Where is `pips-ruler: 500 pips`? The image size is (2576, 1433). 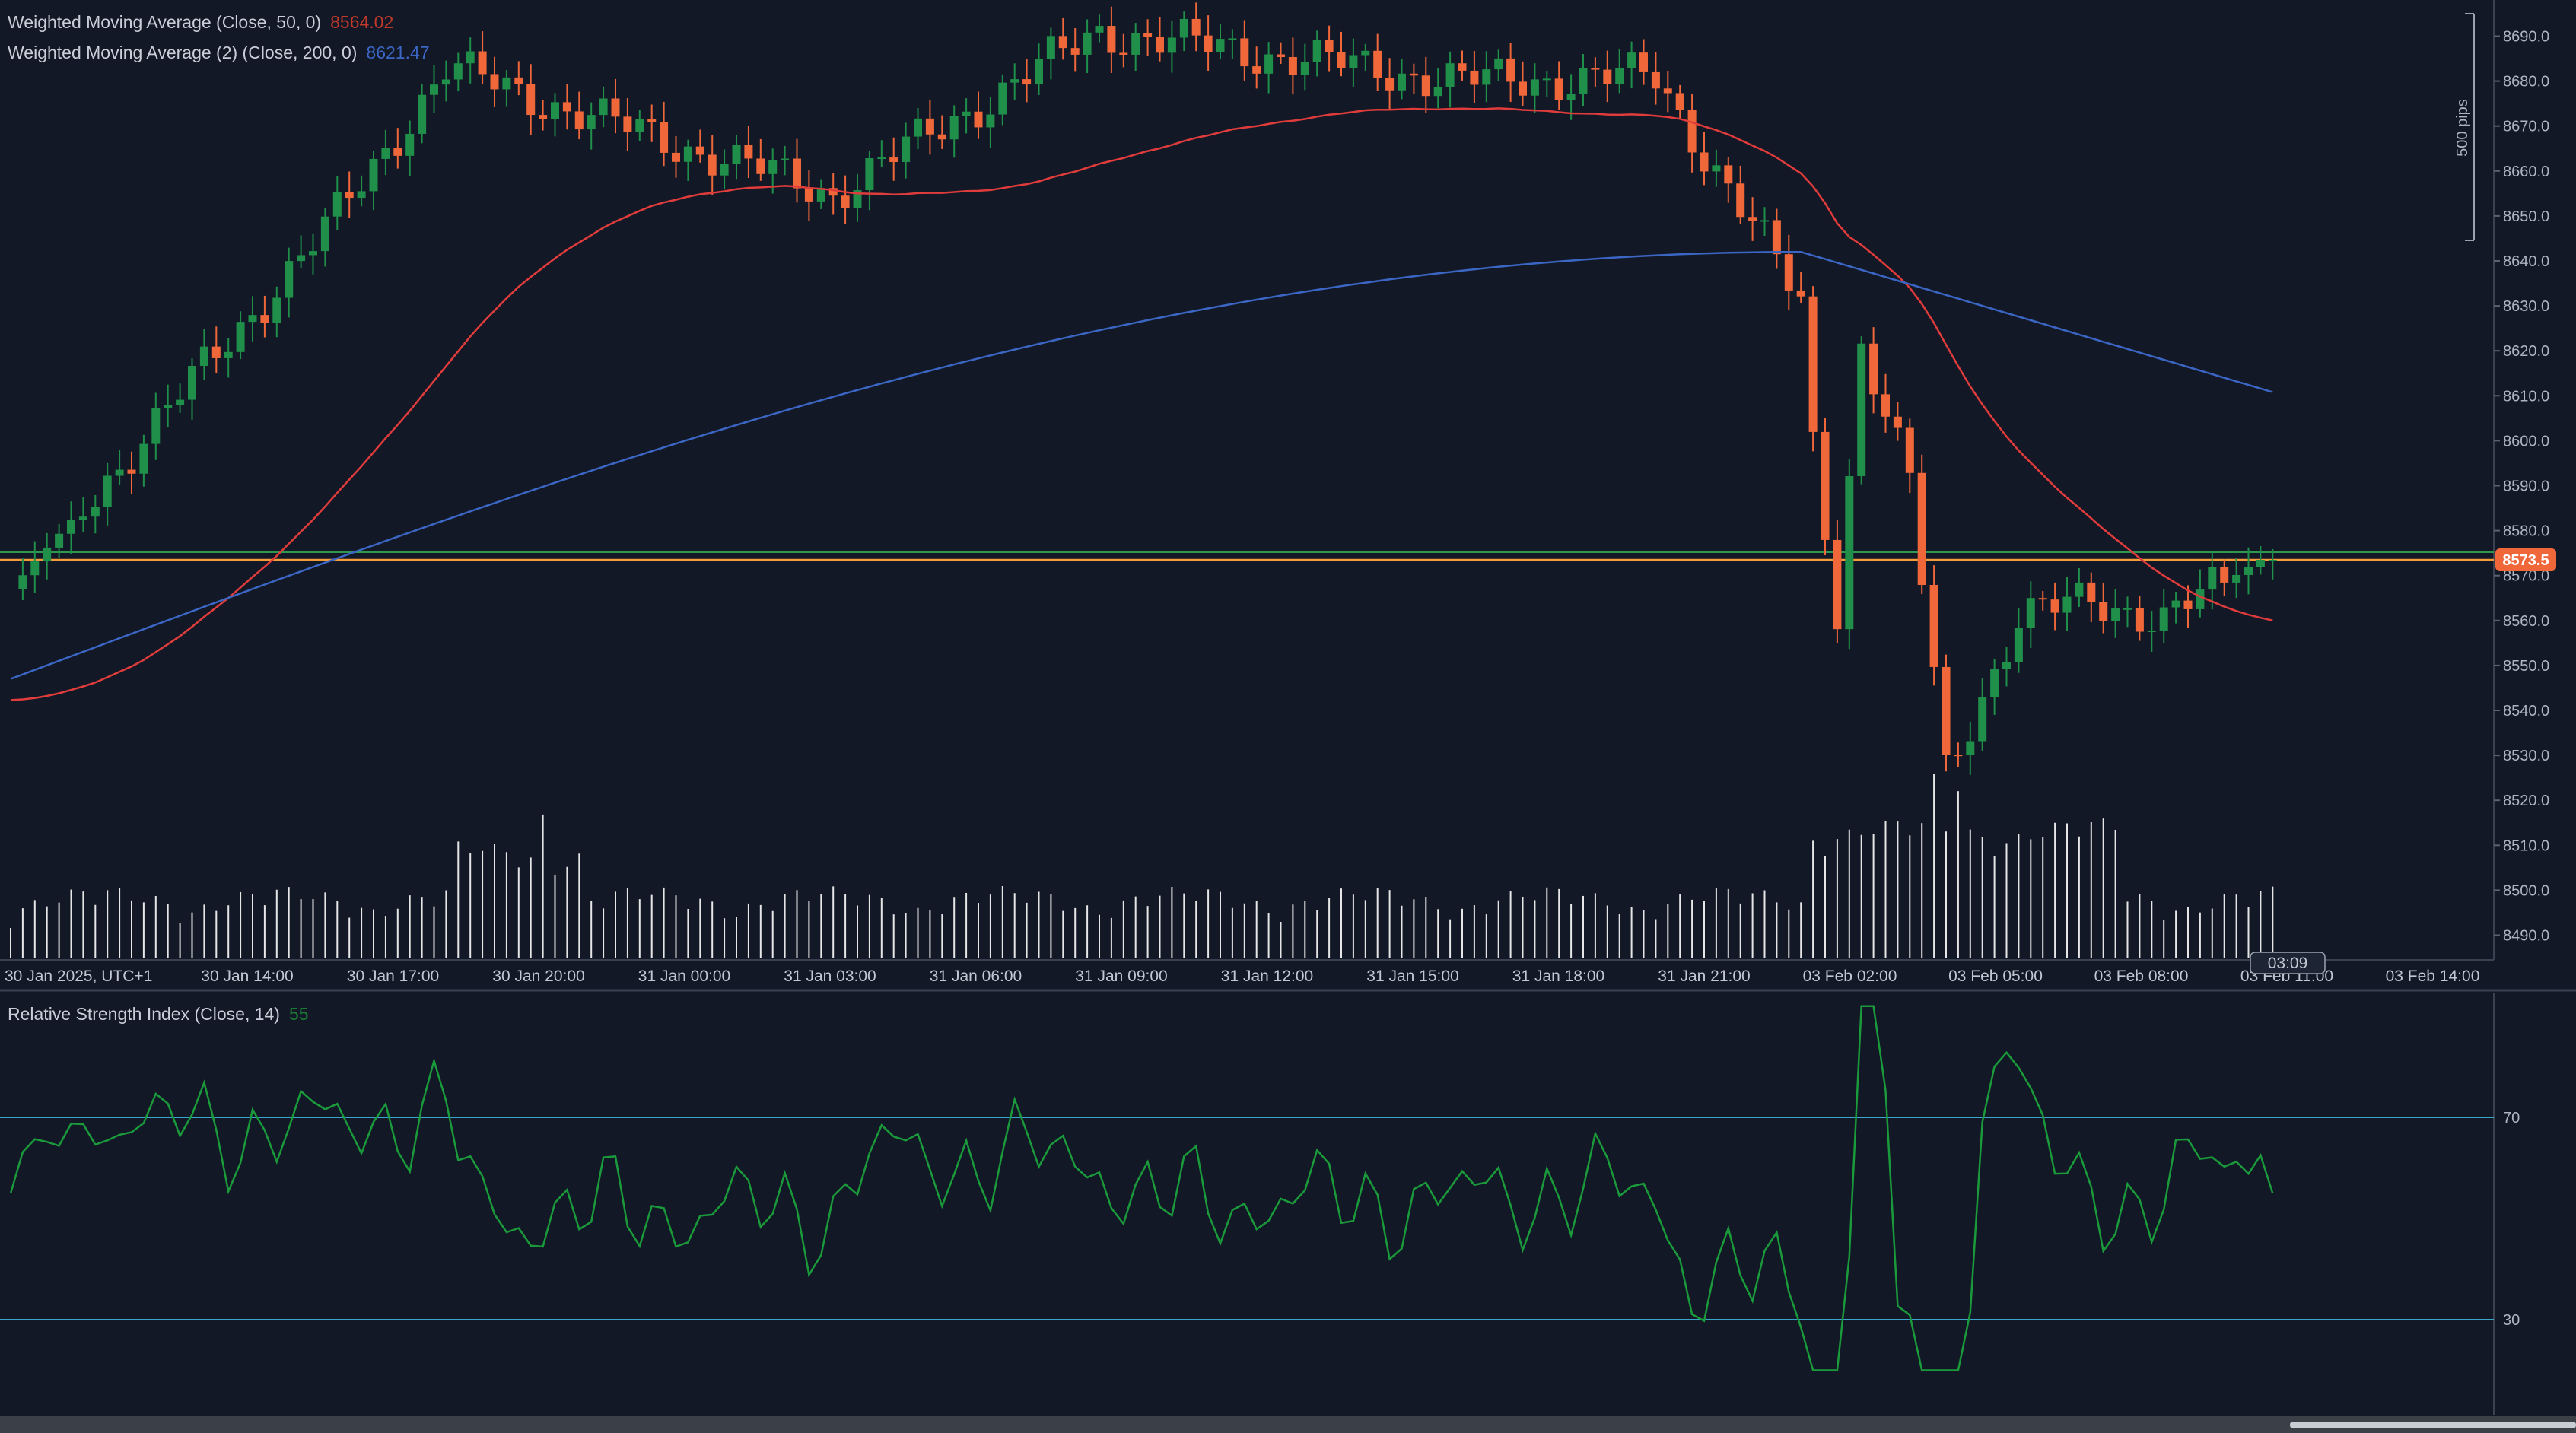 pips-ruler: 500 pips is located at coordinates (2464, 127).